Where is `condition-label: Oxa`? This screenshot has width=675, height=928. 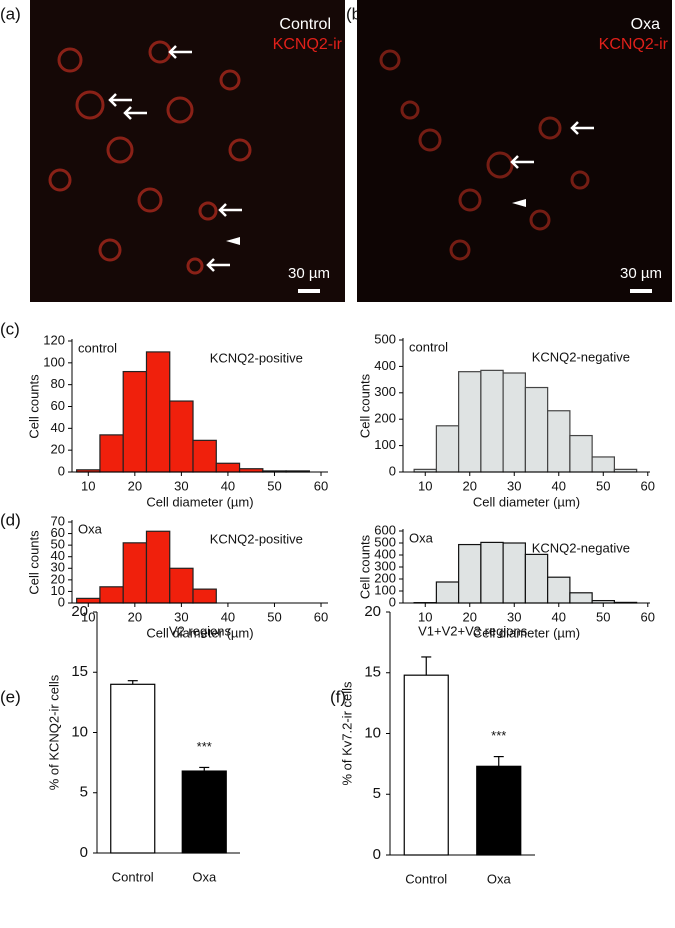 condition-label: Oxa is located at coordinates (645, 24).